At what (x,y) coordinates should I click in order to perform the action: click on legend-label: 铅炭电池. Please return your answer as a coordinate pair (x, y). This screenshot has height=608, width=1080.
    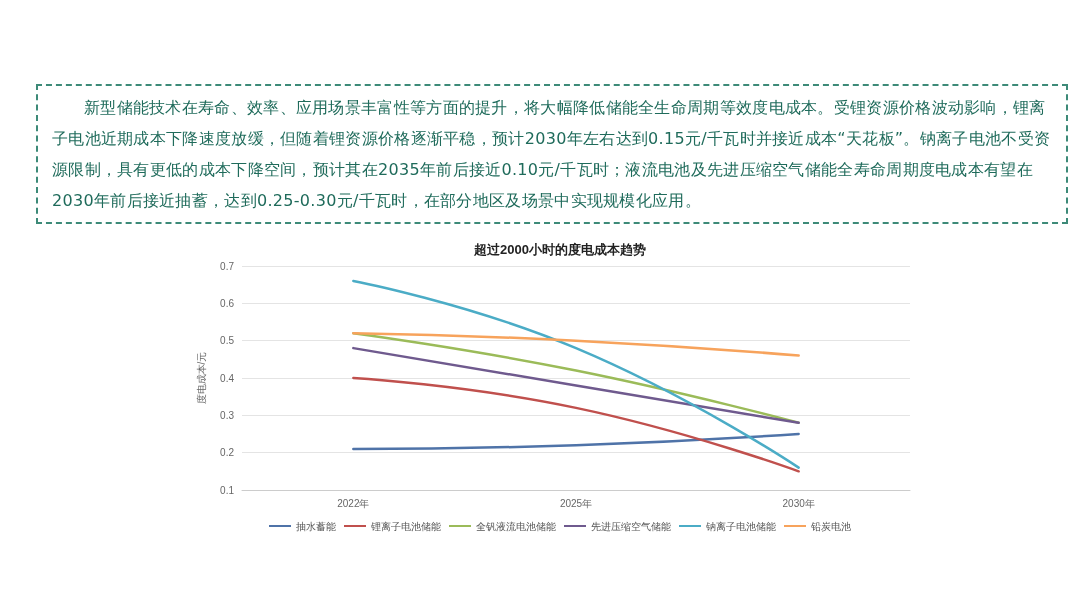
    Looking at the image, I should click on (830, 526).